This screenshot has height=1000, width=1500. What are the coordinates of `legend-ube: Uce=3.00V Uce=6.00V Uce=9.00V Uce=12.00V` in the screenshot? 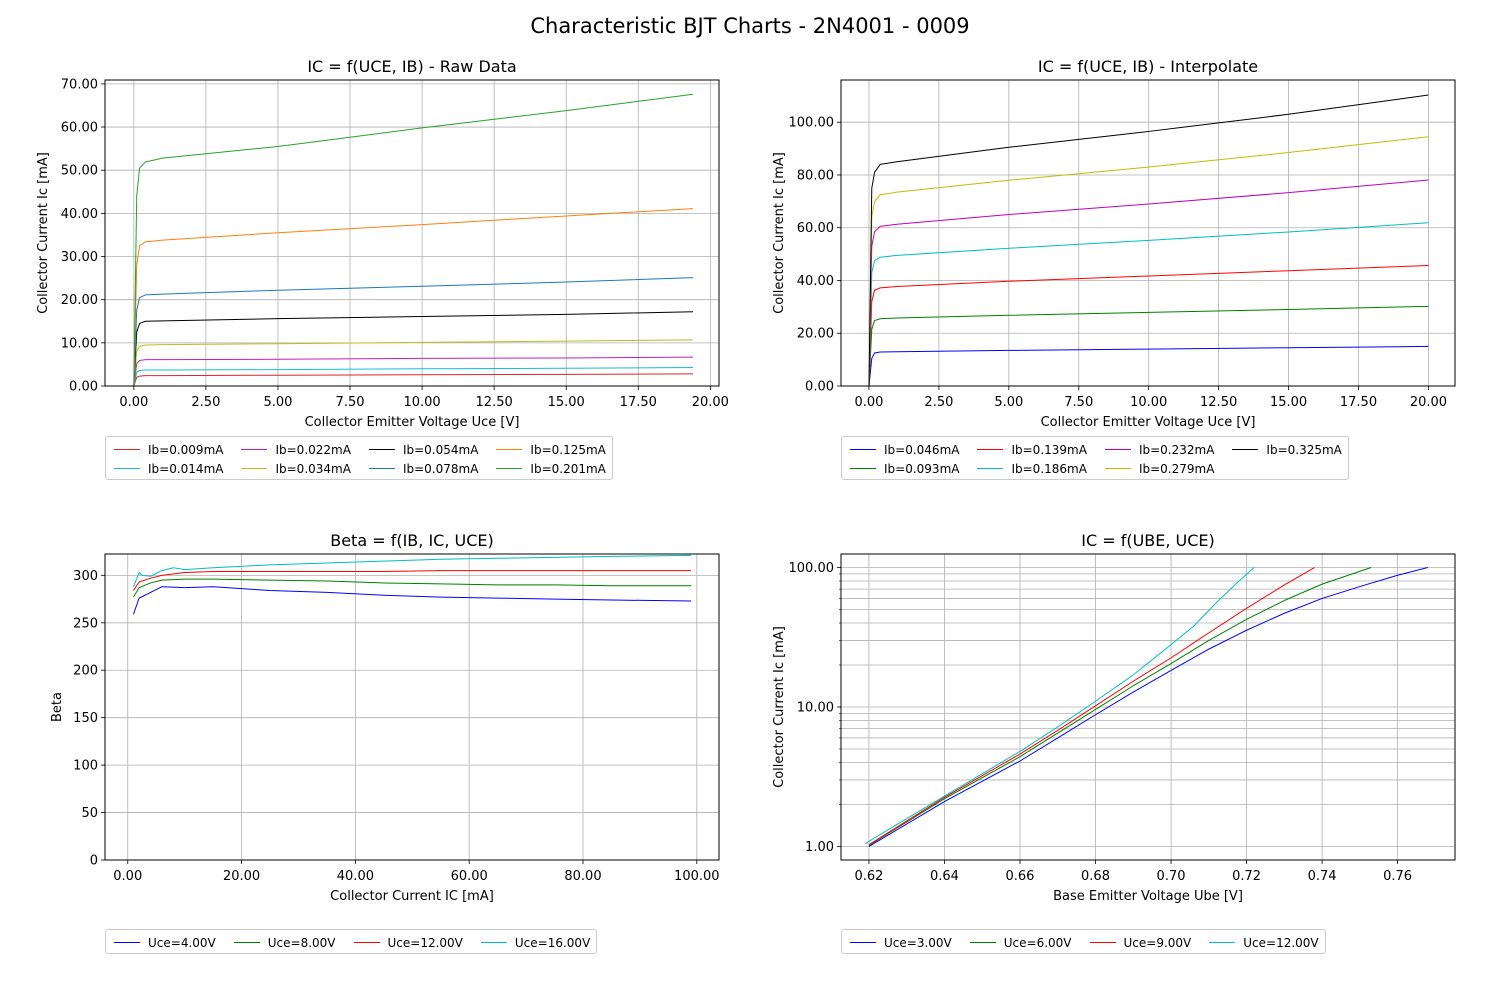 It's located at (1083, 941).